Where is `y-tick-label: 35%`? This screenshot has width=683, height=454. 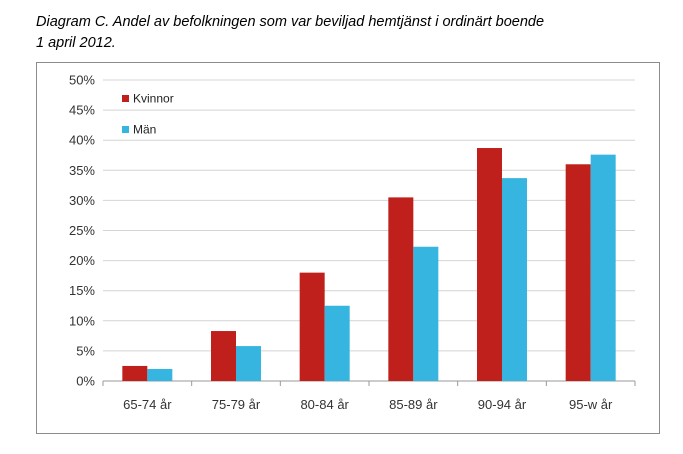 y-tick-label: 35% is located at coordinates (82, 170).